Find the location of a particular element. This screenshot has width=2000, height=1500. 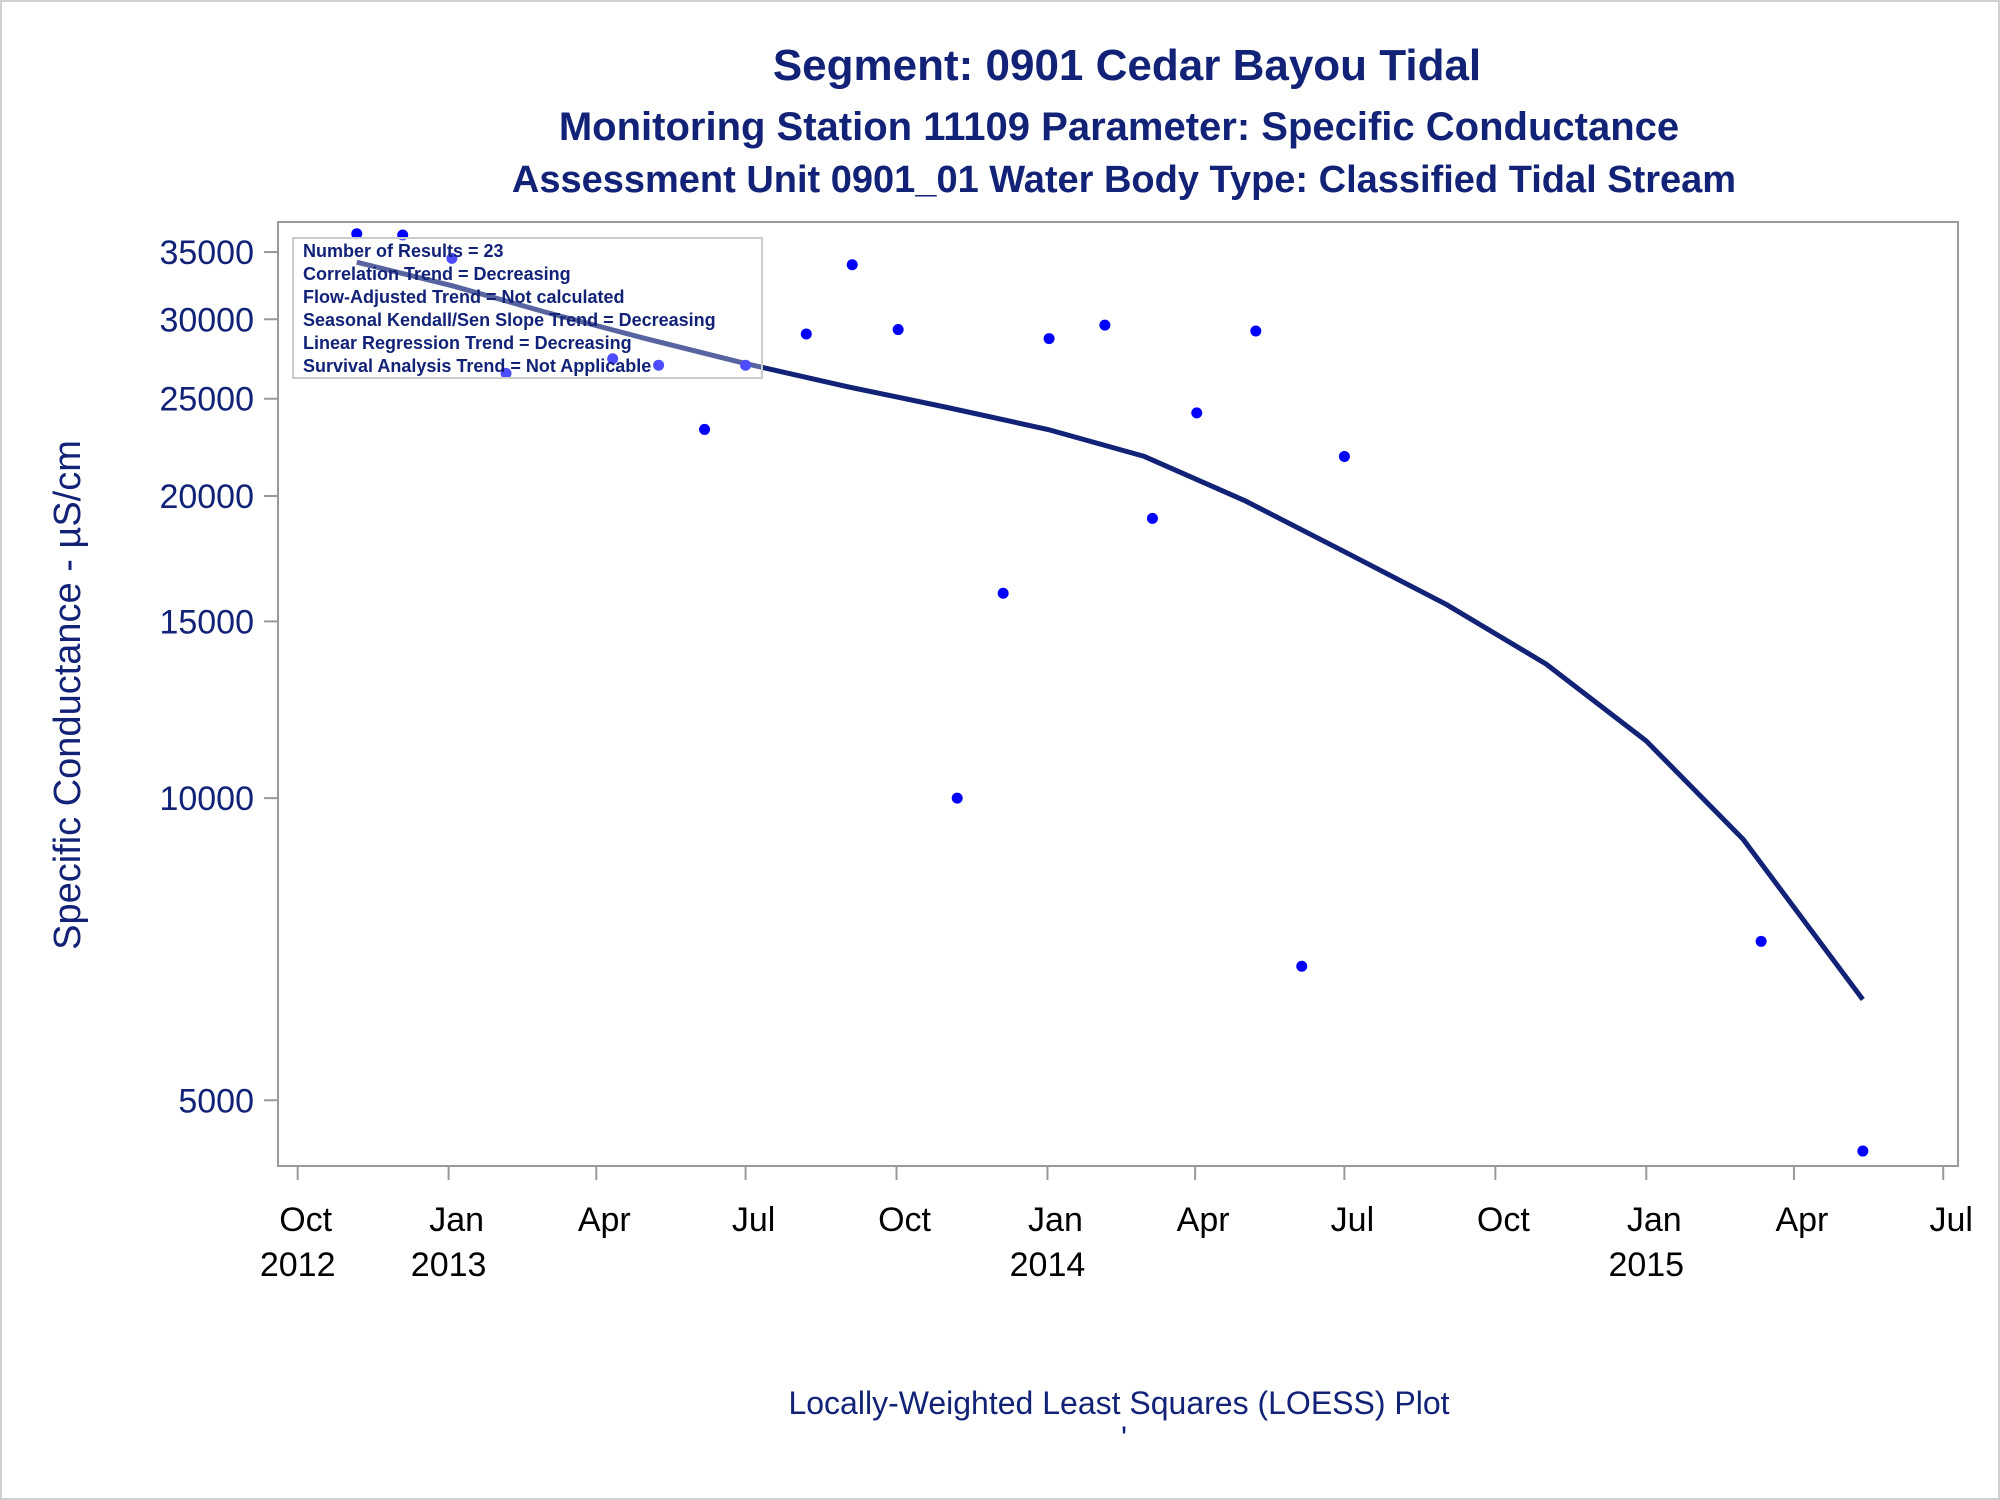

stats-line-results: Number of Results = 23 is located at coordinates (403, 251).